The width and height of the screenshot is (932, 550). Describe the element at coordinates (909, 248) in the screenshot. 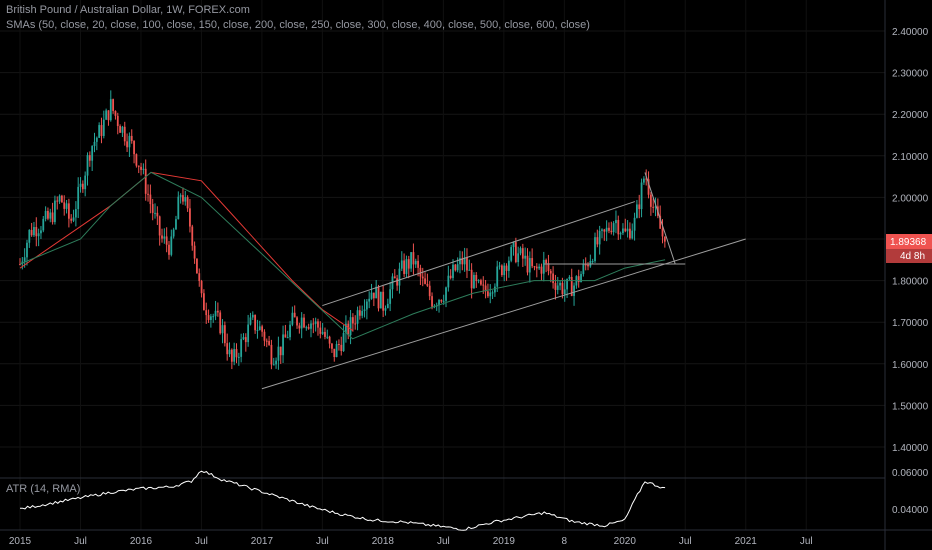

I see `price-badge: 1.89368 4d 8h` at that location.